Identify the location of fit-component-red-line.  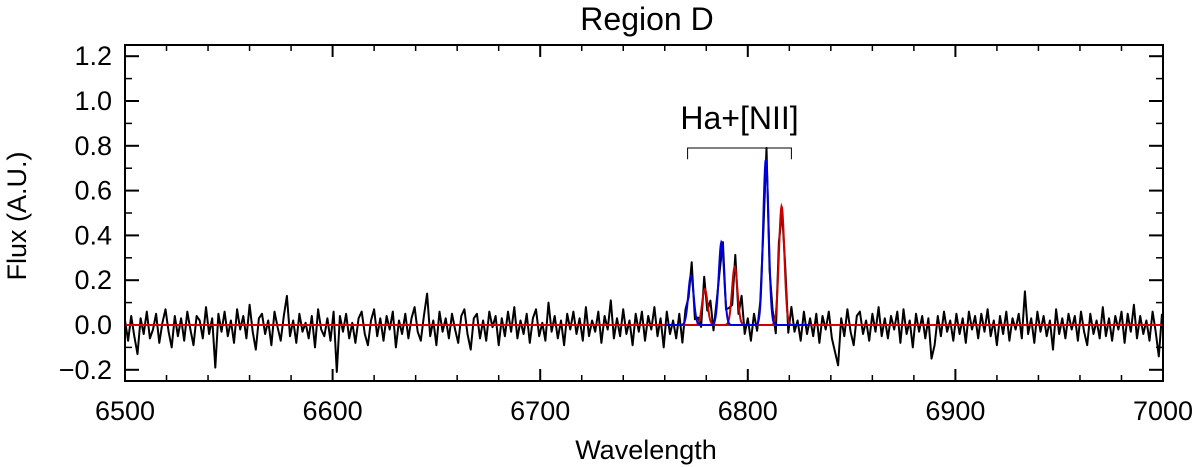
(737, 264).